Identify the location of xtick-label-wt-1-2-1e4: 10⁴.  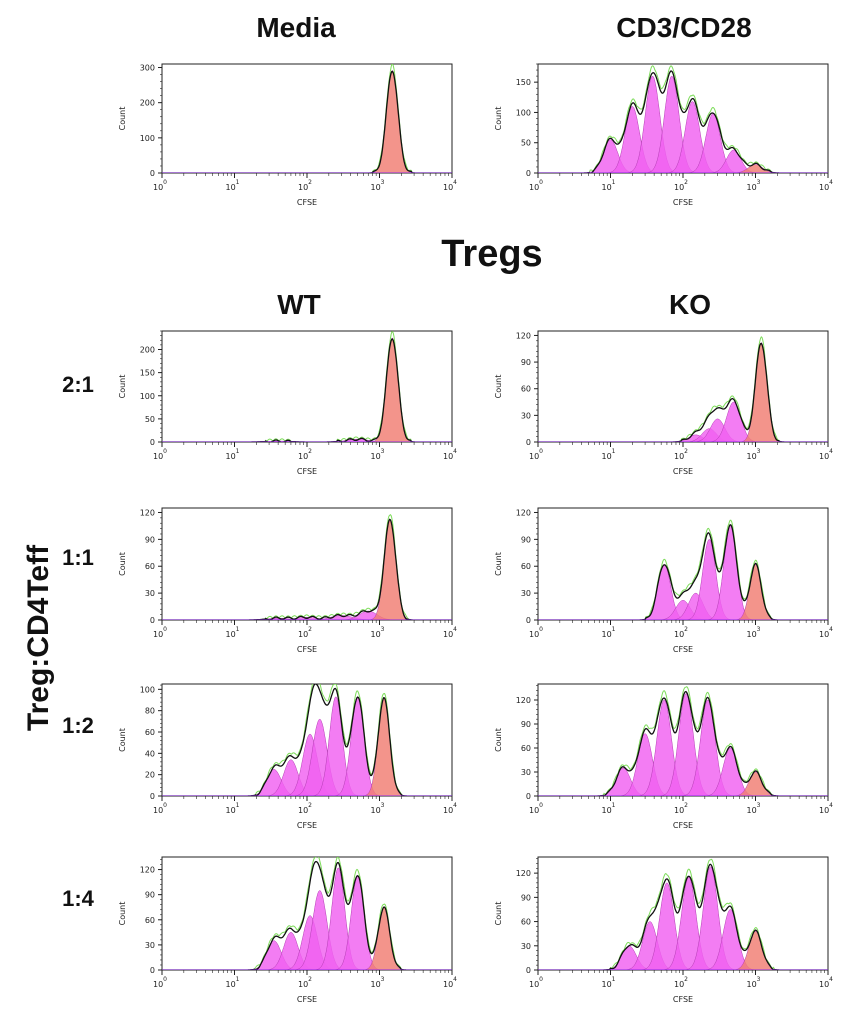
(450, 808).